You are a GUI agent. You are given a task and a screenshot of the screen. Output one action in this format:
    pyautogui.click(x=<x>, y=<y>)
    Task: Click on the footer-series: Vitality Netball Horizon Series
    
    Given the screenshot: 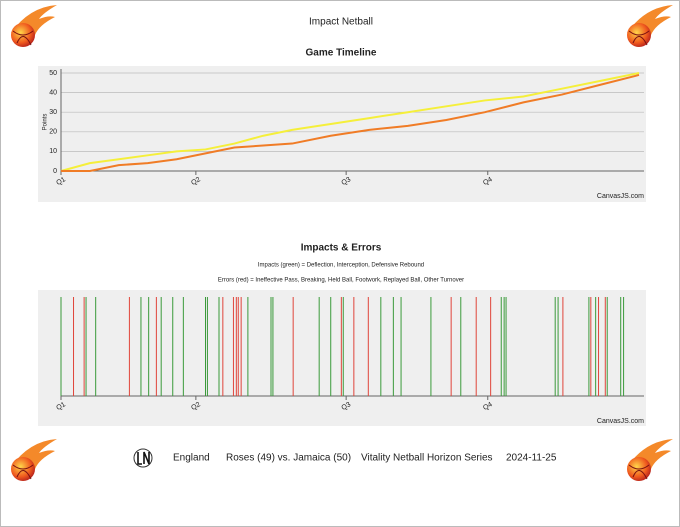 What is the action you would take?
    pyautogui.click(x=427, y=458)
    